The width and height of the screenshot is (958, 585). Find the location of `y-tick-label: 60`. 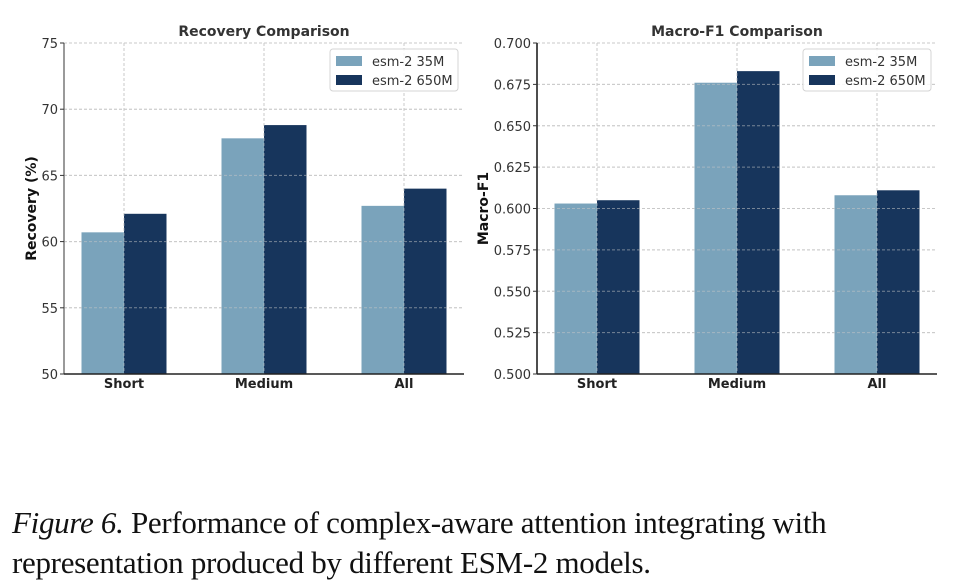

y-tick-label: 60 is located at coordinates (49, 243).